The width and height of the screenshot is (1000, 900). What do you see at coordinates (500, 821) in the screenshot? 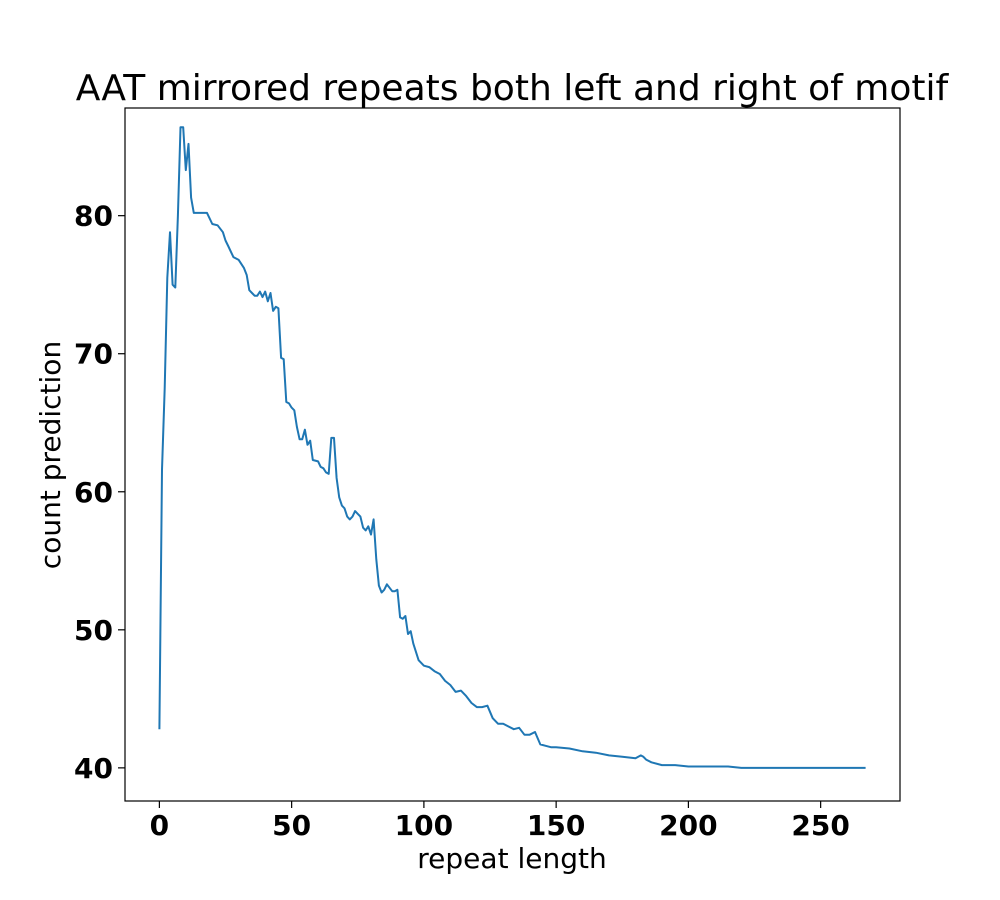
I see `x-axis-ticks: 0 50 100 150 200 250` at bounding box center [500, 821].